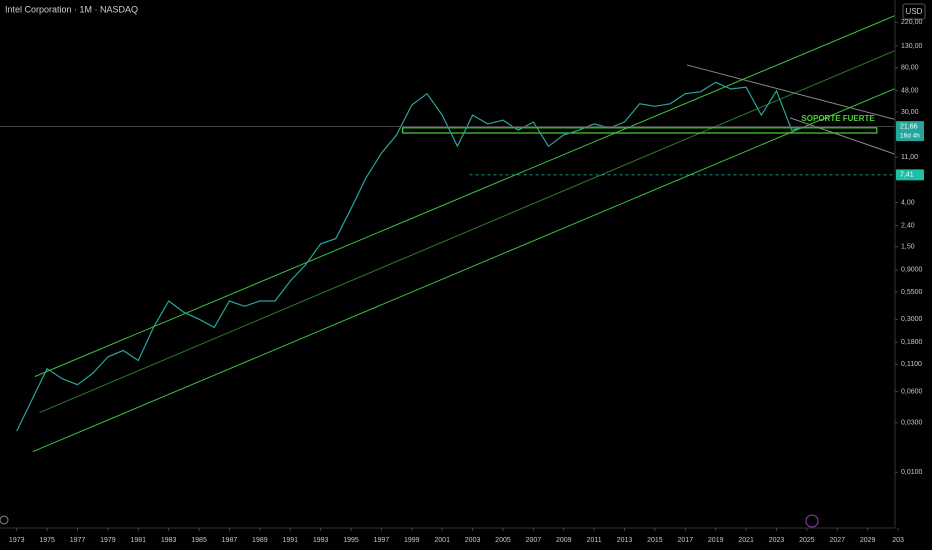  Describe the element at coordinates (913, 275) in the screenshot. I see `price-axis-panel` at that location.